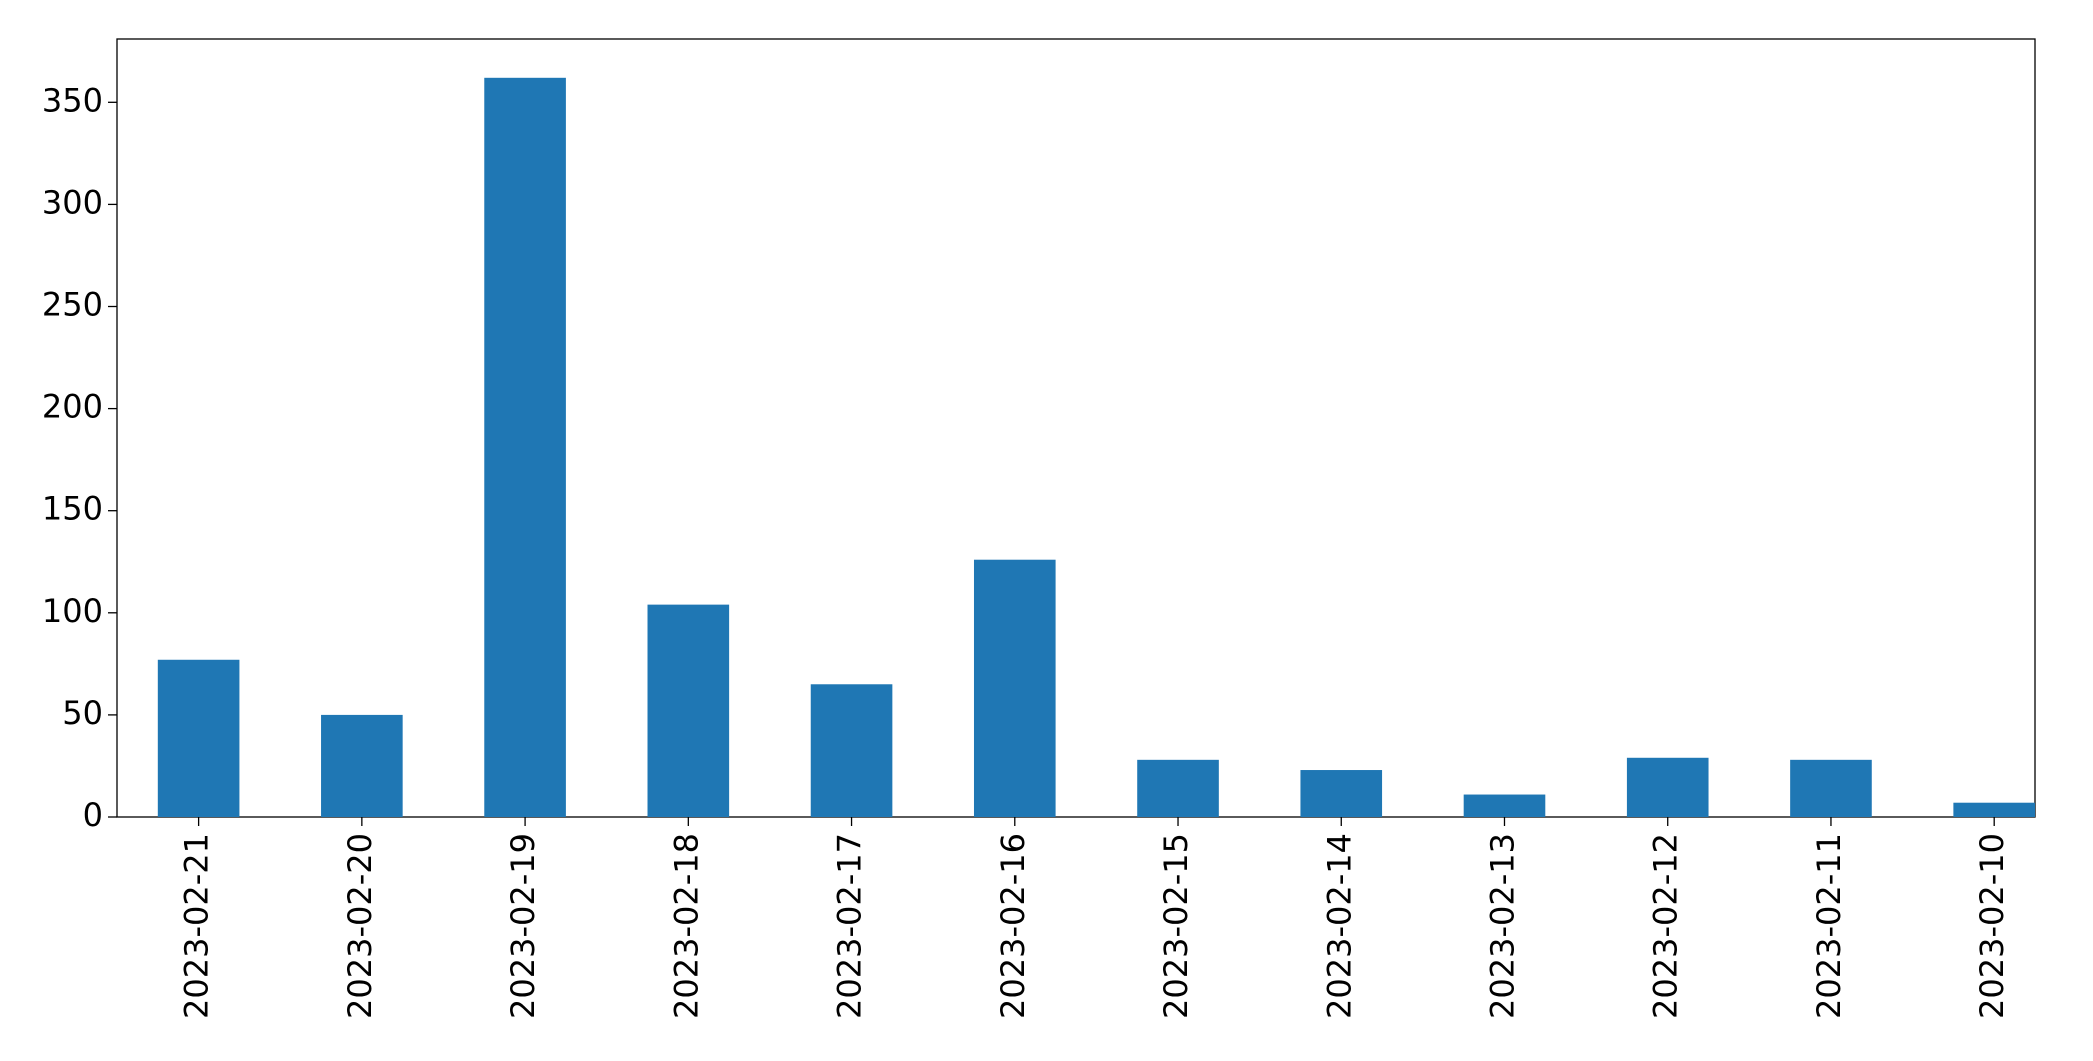 Image resolution: width=2093 pixels, height=1061 pixels. I want to click on x-tick-label: 2023-02-20, so click(360, 926).